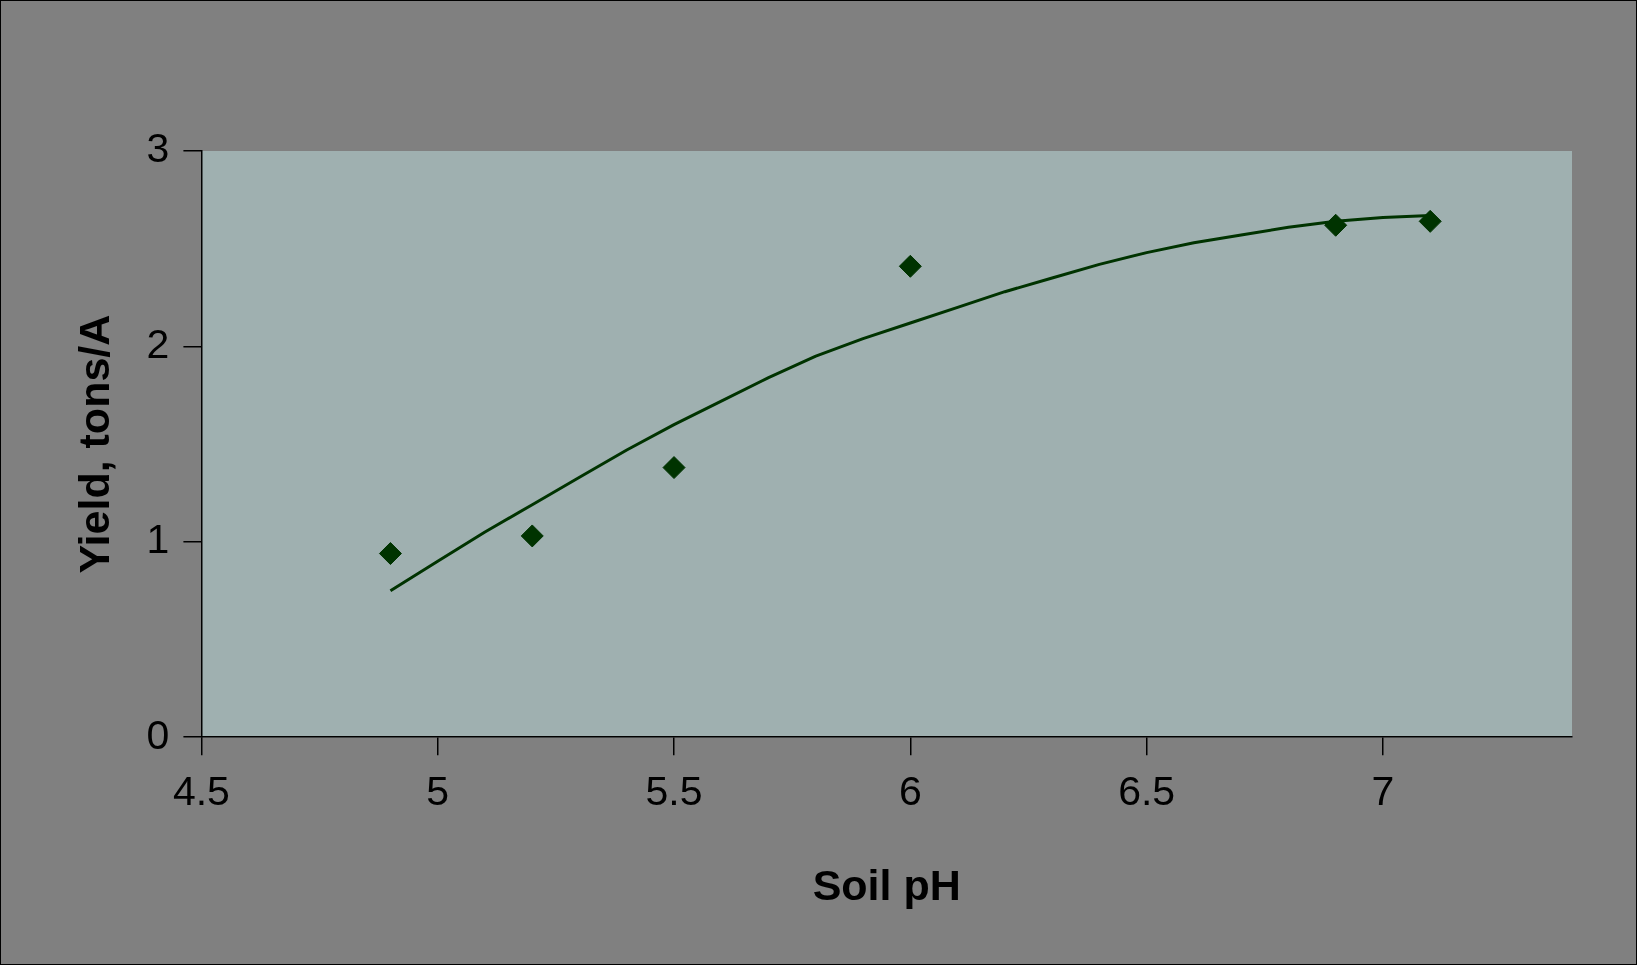 This screenshot has height=965, width=1637. What do you see at coordinates (93, 444) in the screenshot?
I see `y-axis-title: Yield, tons/A` at bounding box center [93, 444].